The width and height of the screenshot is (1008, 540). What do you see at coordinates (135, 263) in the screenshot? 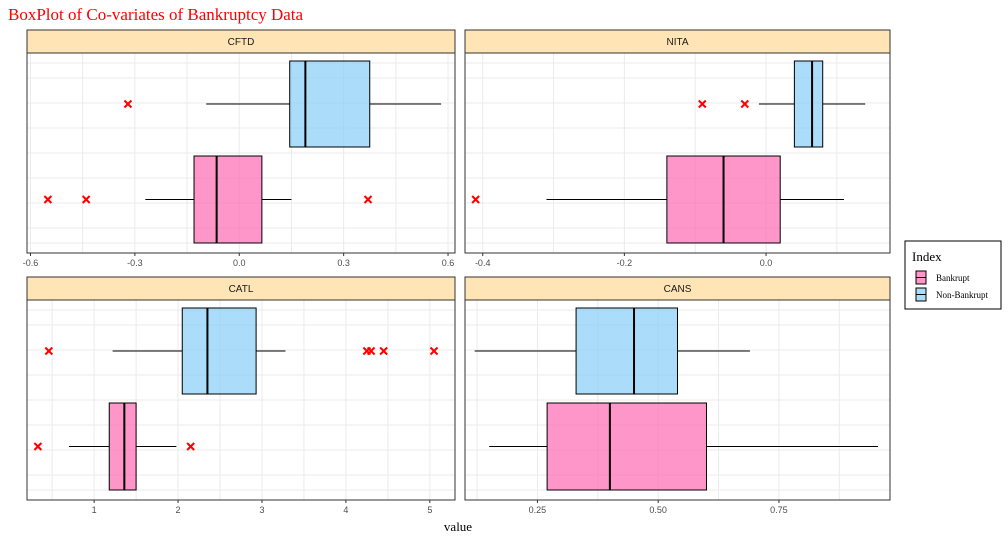
I see `x-tick-label: -0.3` at bounding box center [135, 263].